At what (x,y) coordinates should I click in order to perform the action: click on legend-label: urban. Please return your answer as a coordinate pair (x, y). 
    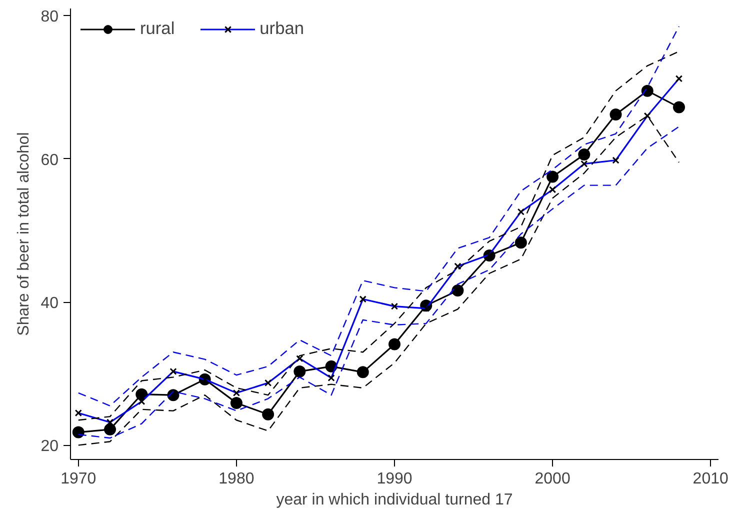
    Looking at the image, I should click on (282, 28).